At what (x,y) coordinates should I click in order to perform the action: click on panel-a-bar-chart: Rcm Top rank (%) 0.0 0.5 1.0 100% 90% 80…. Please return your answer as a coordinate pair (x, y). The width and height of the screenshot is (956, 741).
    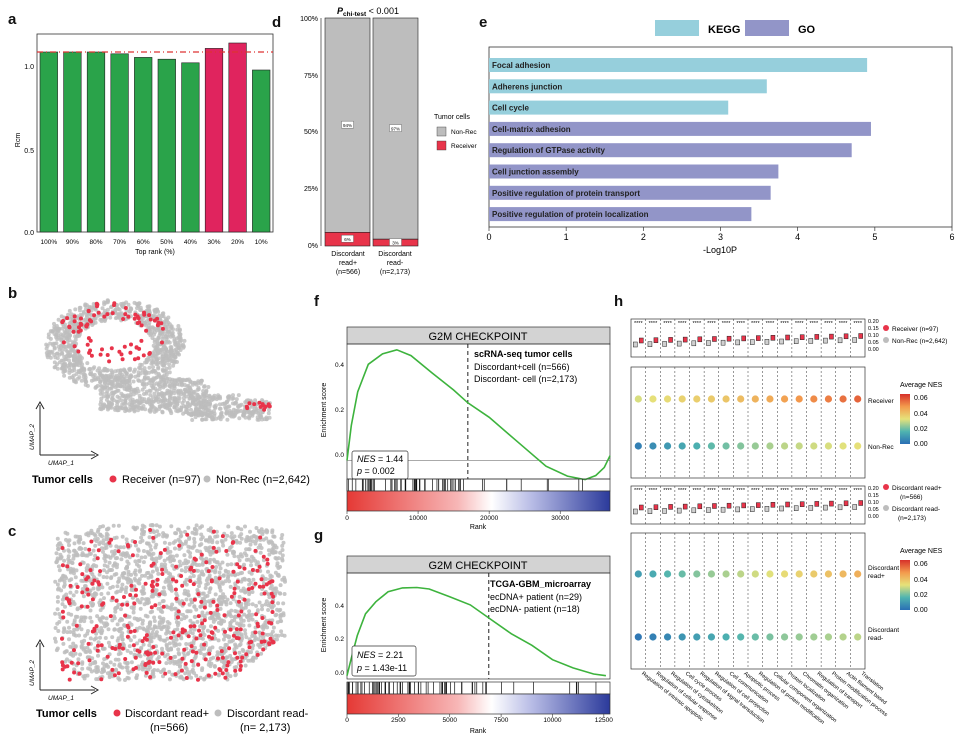
    Looking at the image, I should click on (144, 144).